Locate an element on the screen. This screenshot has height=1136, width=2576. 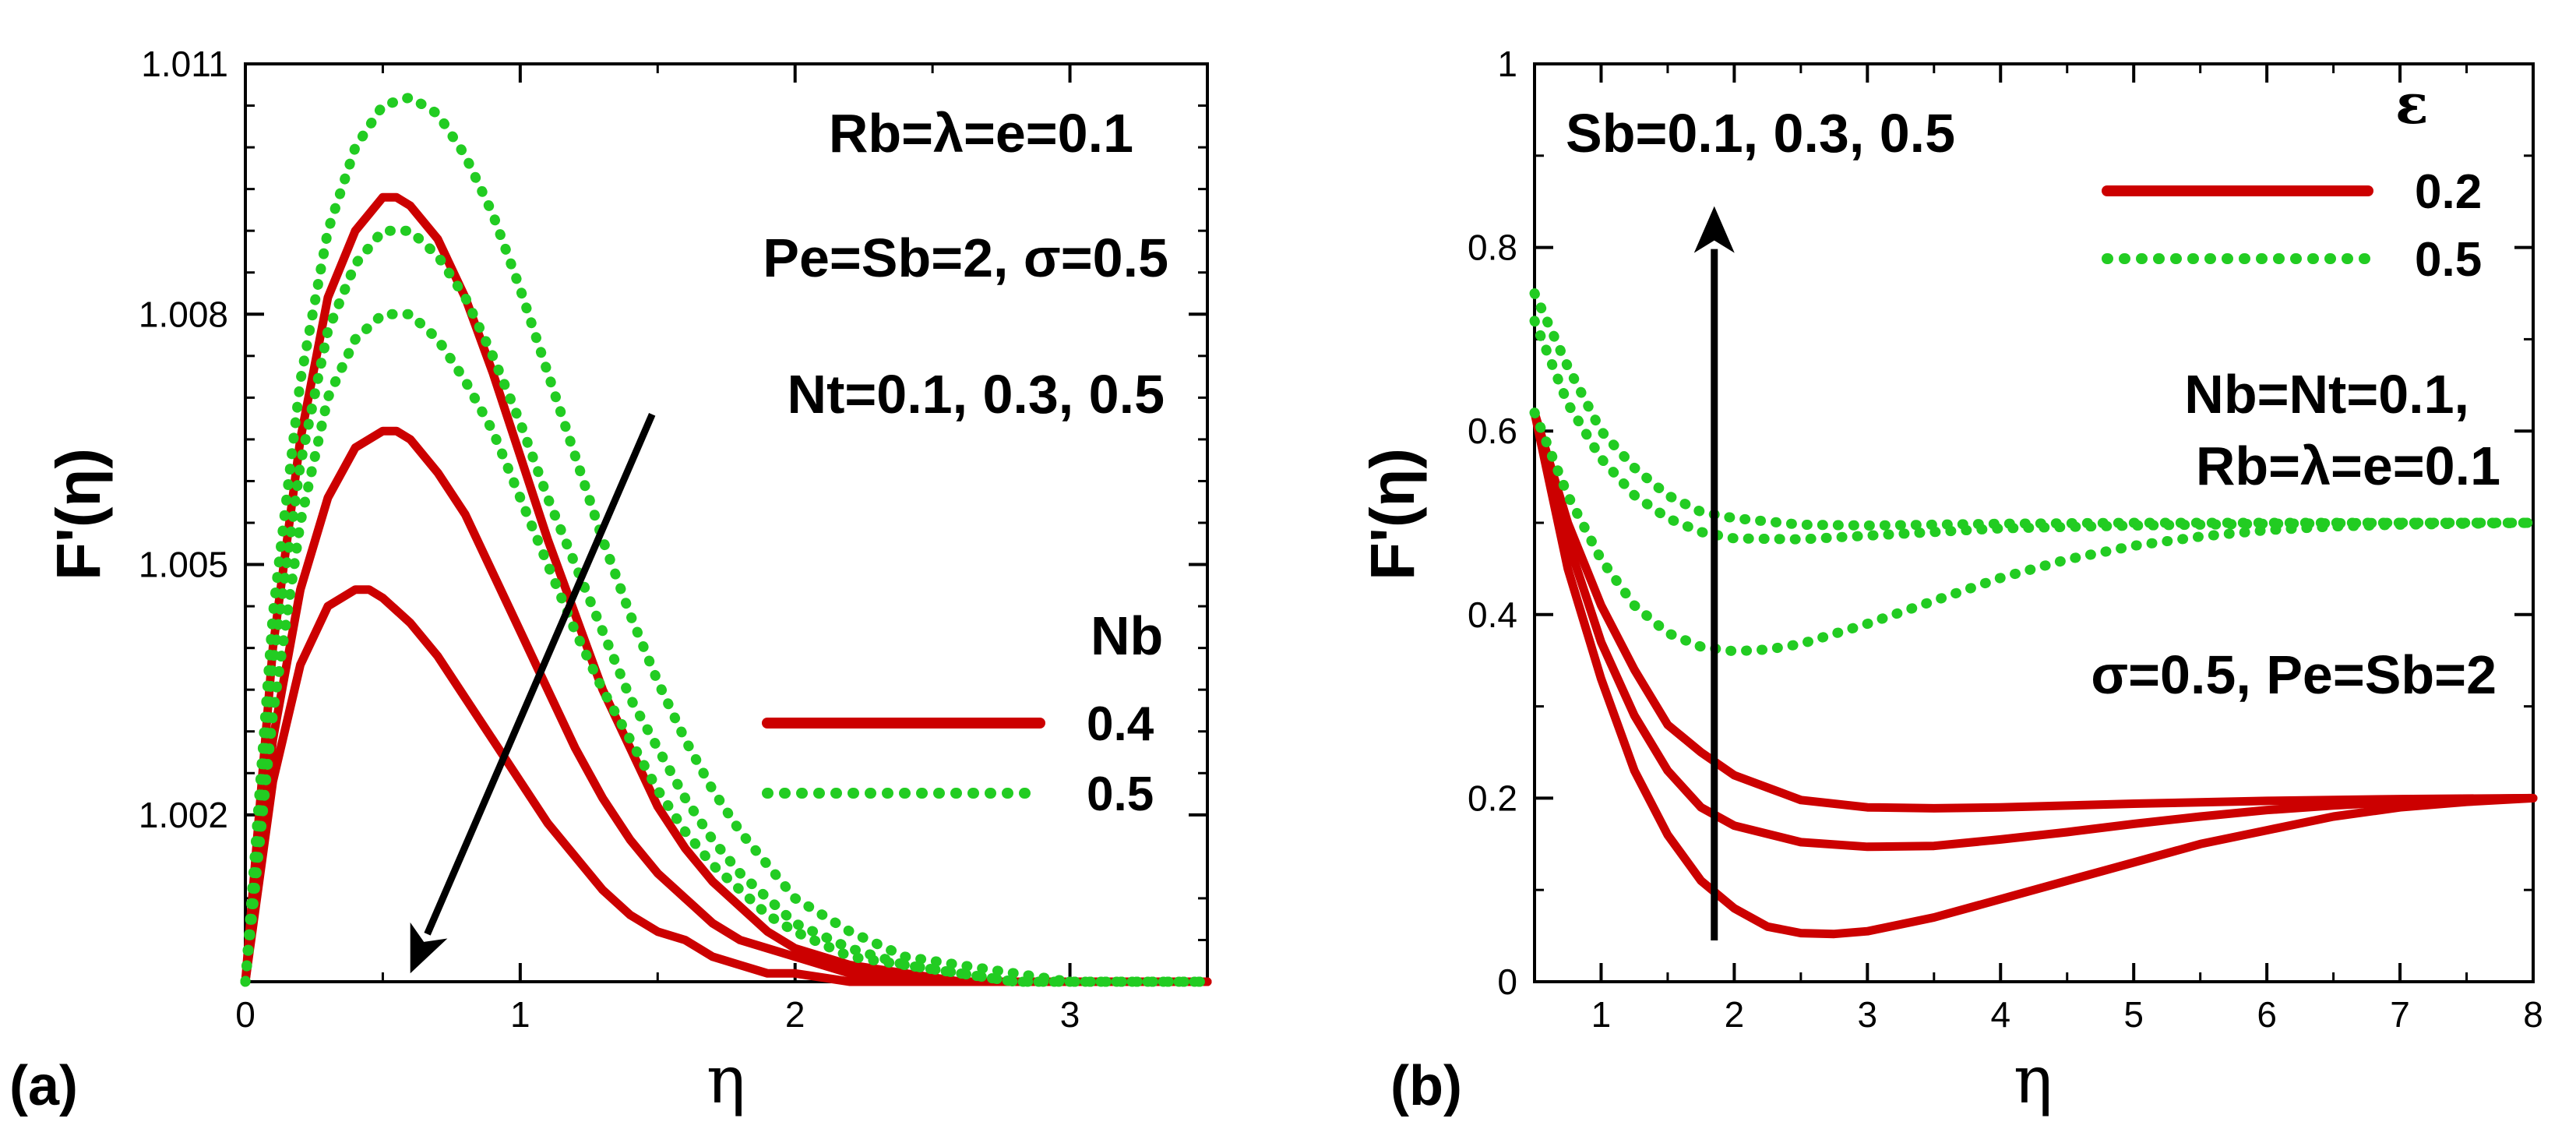
y-tick-label: 0 is located at coordinates (1507, 981).